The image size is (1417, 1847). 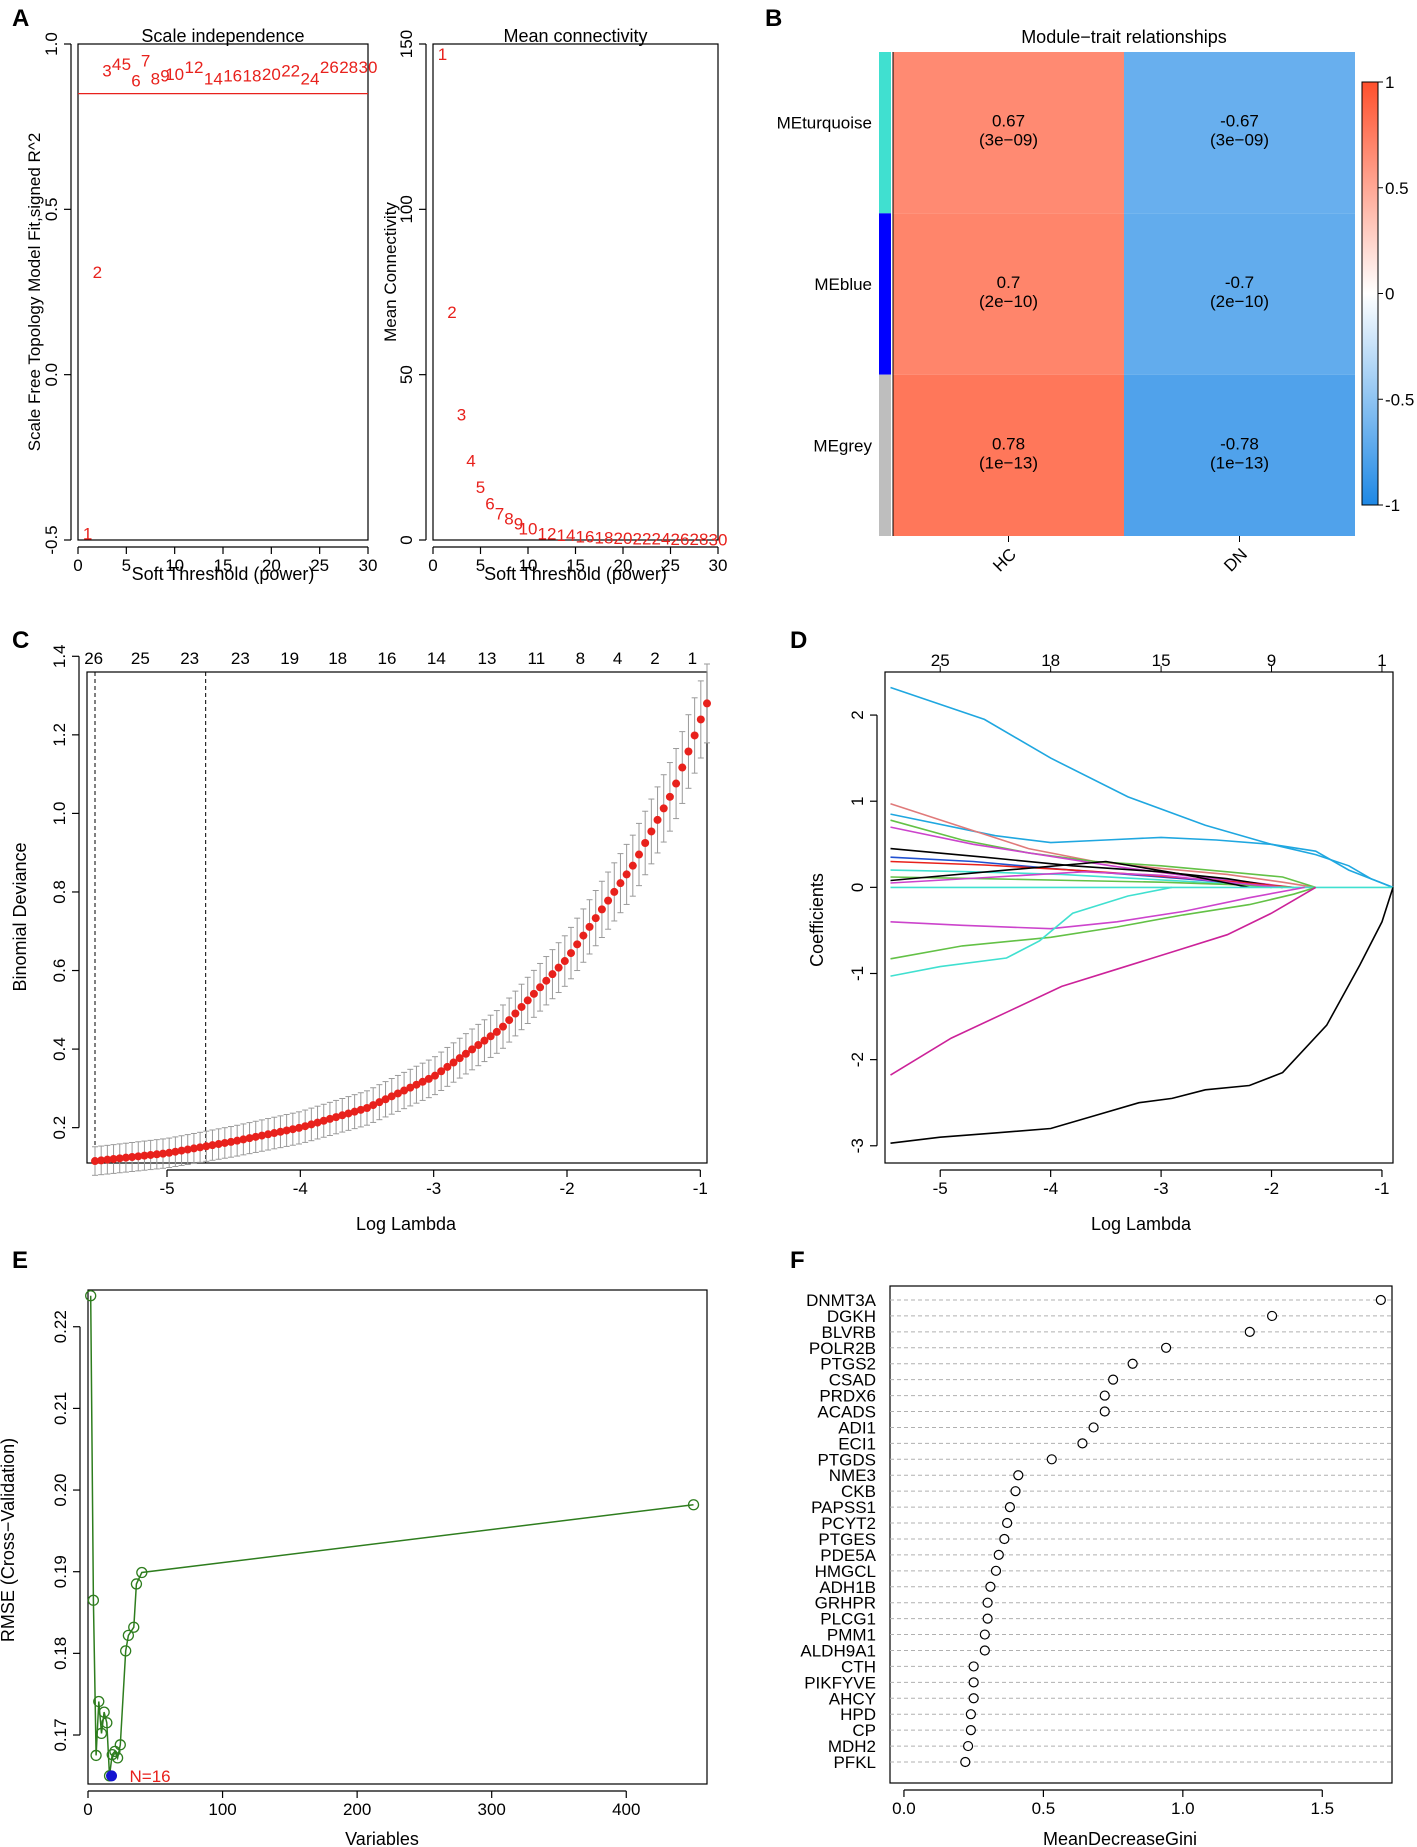 I want to click on a1-x-axis-tick-label: 20, so click(x=271, y=565).